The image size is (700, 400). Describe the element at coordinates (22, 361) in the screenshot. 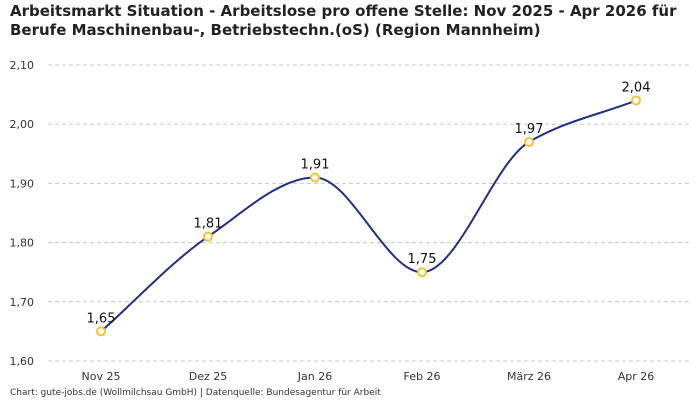

I see `y-tick-label: 1,60` at that location.